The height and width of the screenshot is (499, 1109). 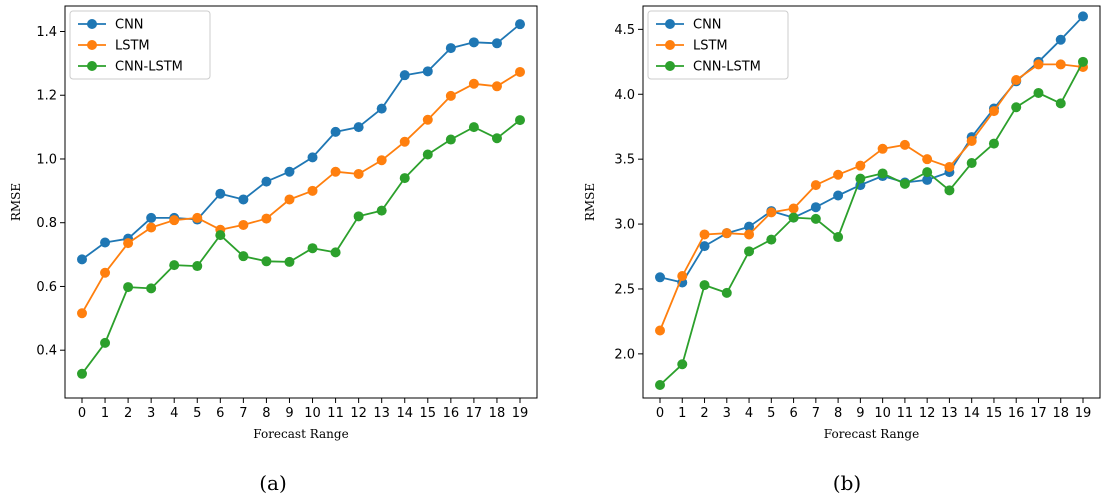 What do you see at coordinates (624, 95) in the screenshot?
I see `y-tick-label: 4.0` at bounding box center [624, 95].